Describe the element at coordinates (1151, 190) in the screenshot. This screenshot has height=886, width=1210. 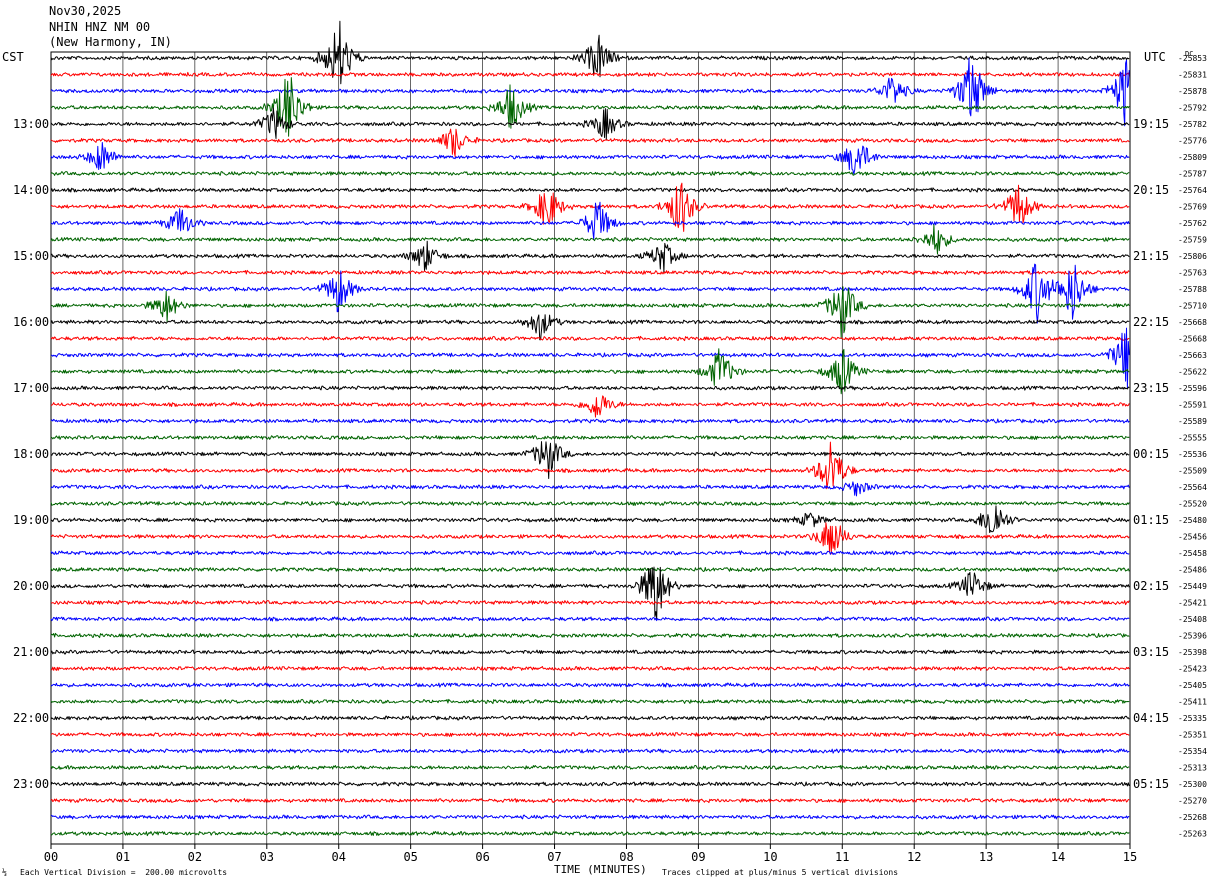
I see `right-hour-label: 20:15` at that location.